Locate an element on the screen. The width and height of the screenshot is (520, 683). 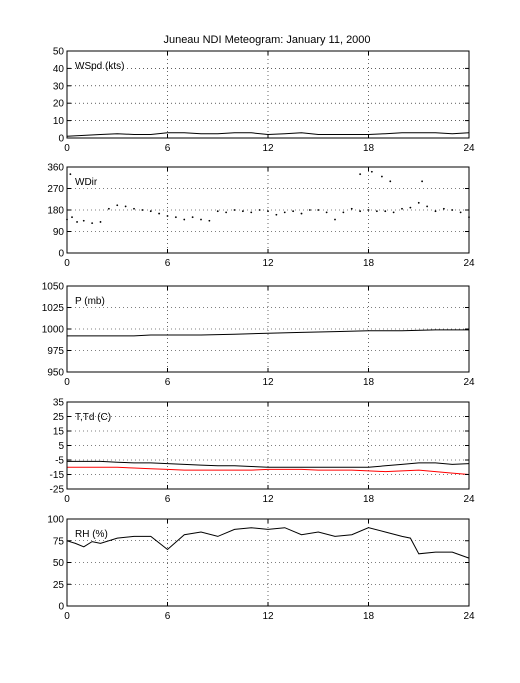
y-tick-label: 20 is located at coordinates (59, 104).